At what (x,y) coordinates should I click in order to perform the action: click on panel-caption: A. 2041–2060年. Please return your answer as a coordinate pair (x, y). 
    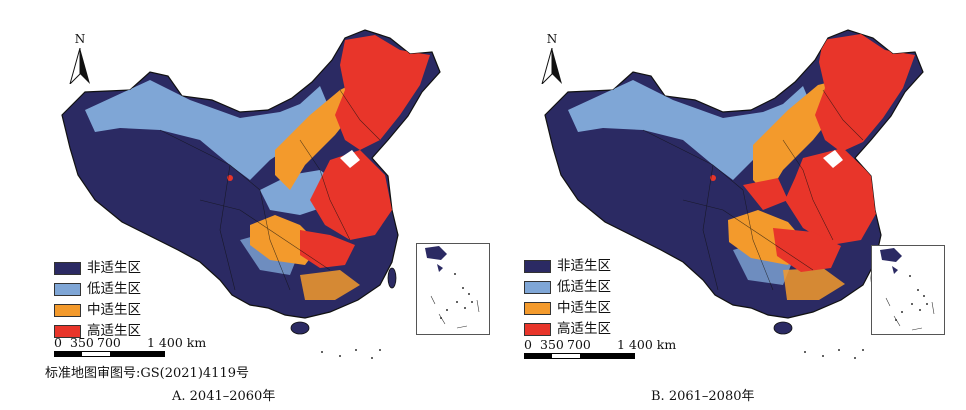
    Looking at the image, I should click on (224, 396).